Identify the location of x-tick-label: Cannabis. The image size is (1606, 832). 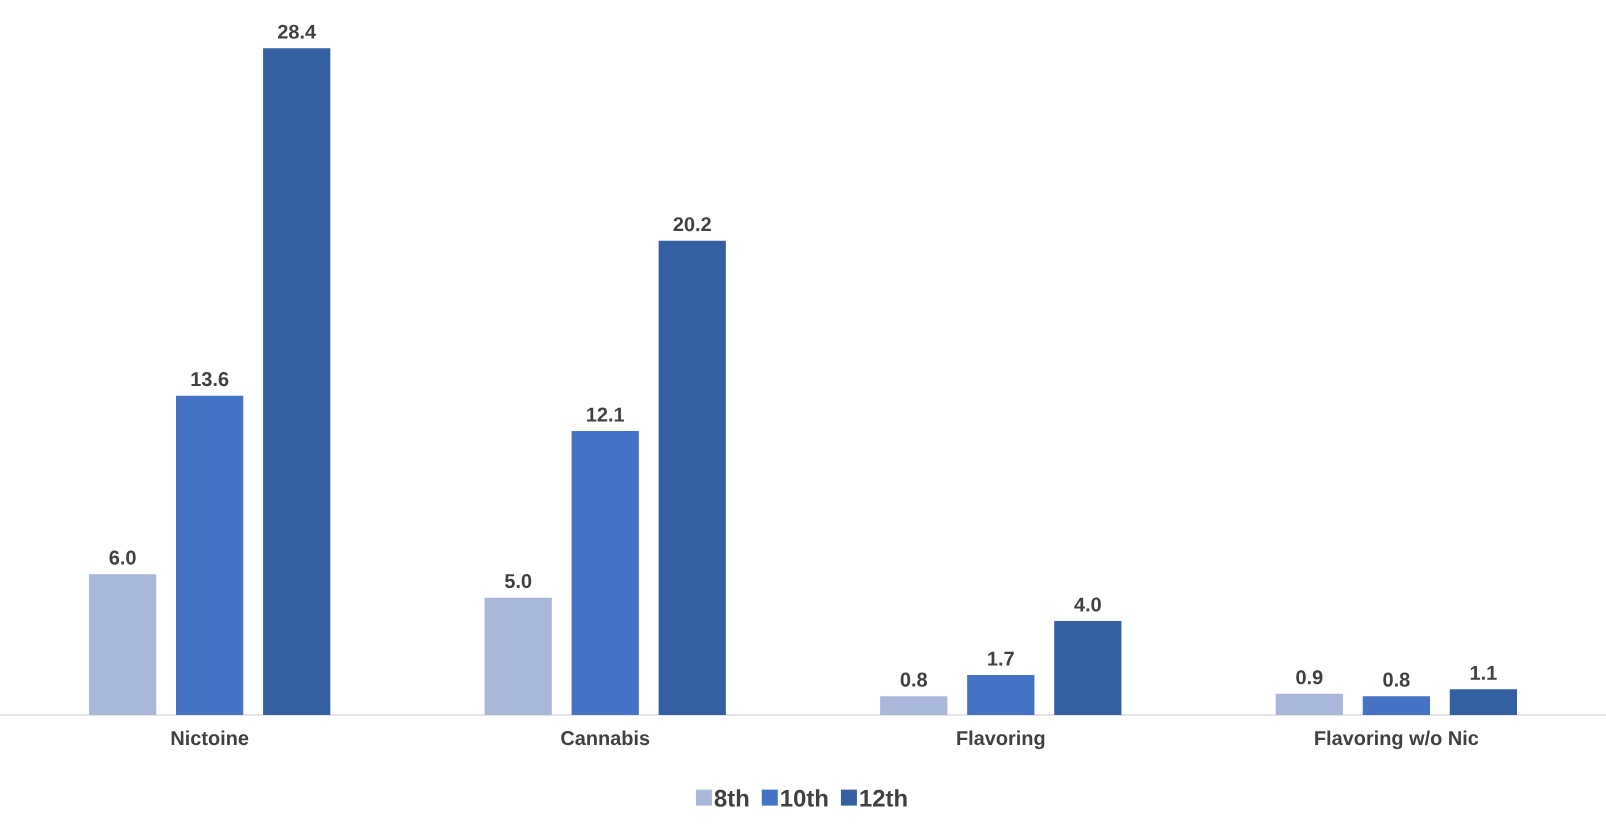
(605, 738).